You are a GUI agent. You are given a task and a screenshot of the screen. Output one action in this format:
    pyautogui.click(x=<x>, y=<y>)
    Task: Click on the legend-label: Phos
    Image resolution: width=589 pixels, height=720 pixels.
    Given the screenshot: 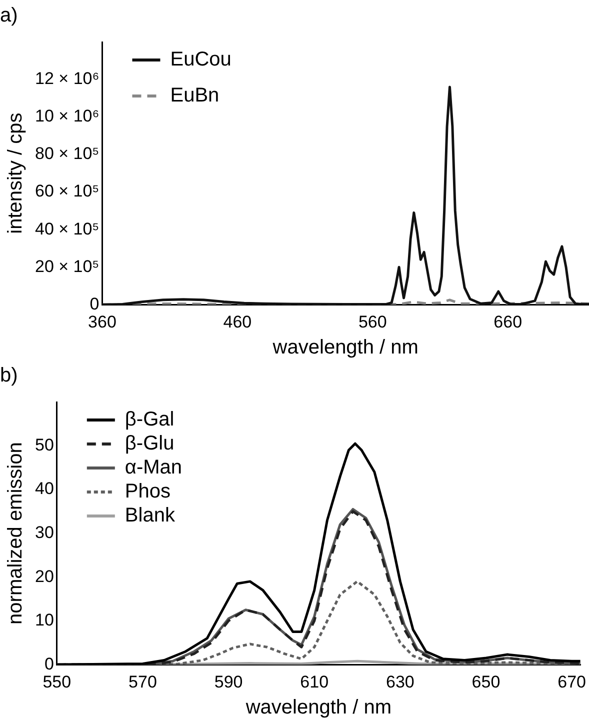 What is the action you would take?
    pyautogui.click(x=147, y=491)
    